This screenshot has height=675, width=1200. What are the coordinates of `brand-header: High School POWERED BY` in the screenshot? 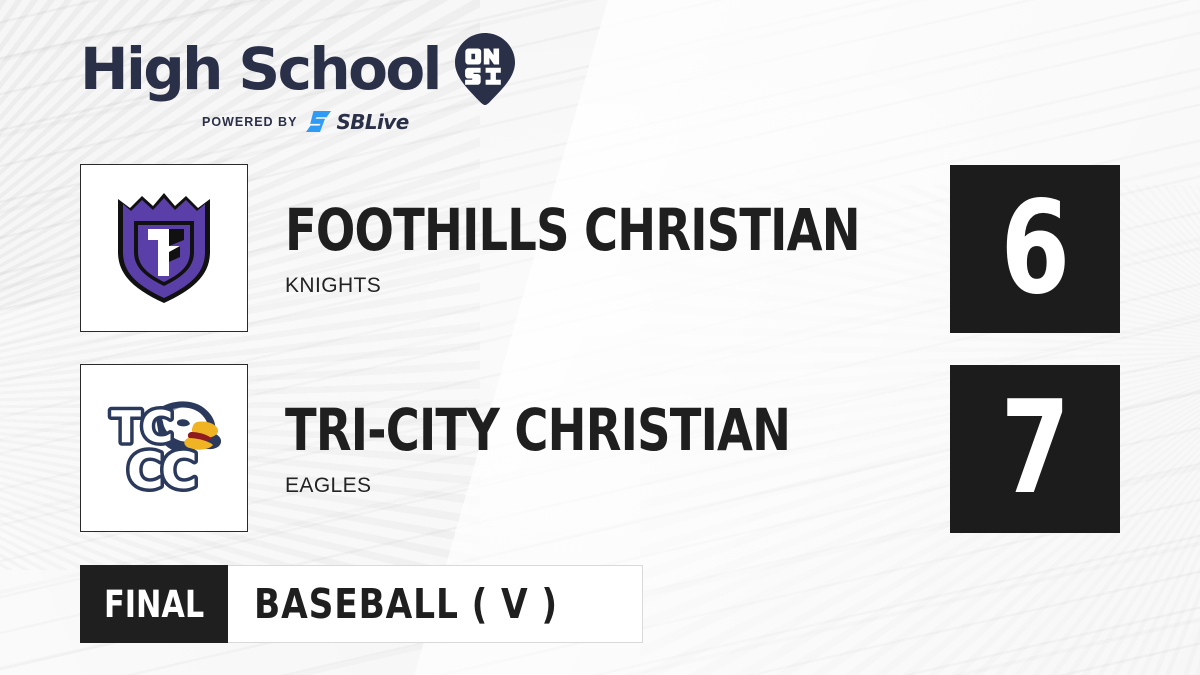 It's located at (297, 84).